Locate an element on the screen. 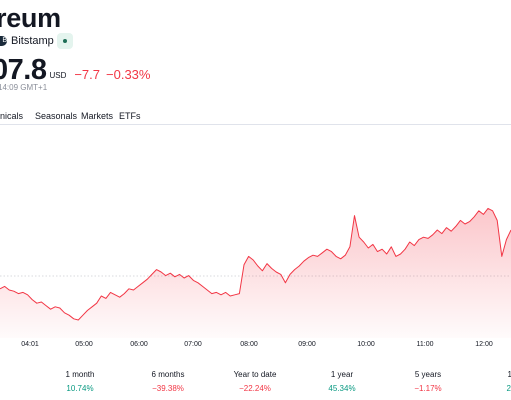 The image size is (511, 400). performance-period: ek is located at coordinates (11, 374).